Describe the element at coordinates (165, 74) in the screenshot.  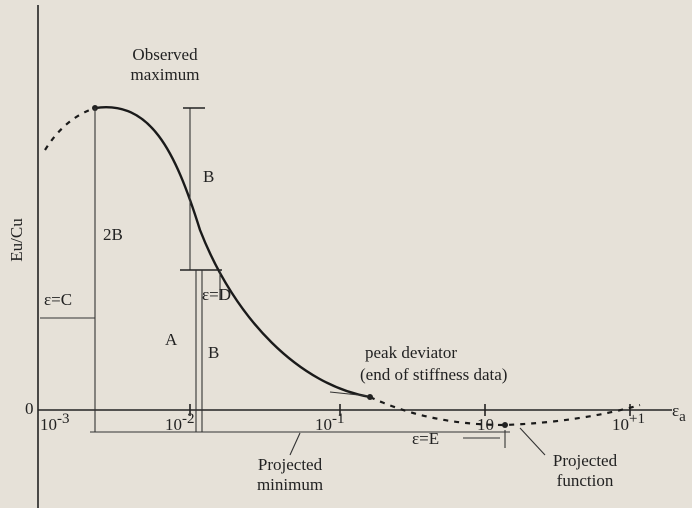
I see `annotation: maximum` at that location.